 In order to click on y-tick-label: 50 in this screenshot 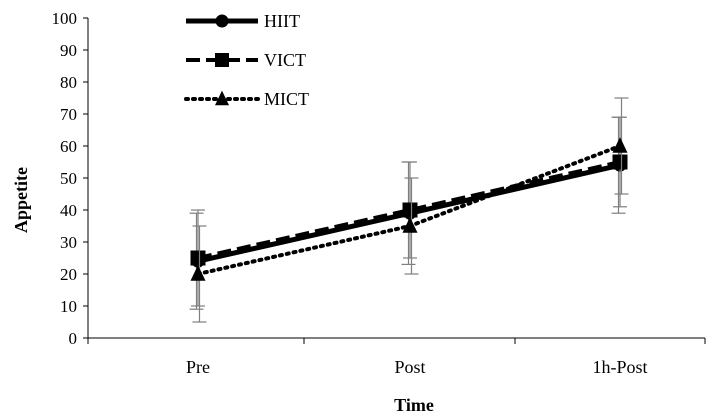, I will do `click(68, 178)`.